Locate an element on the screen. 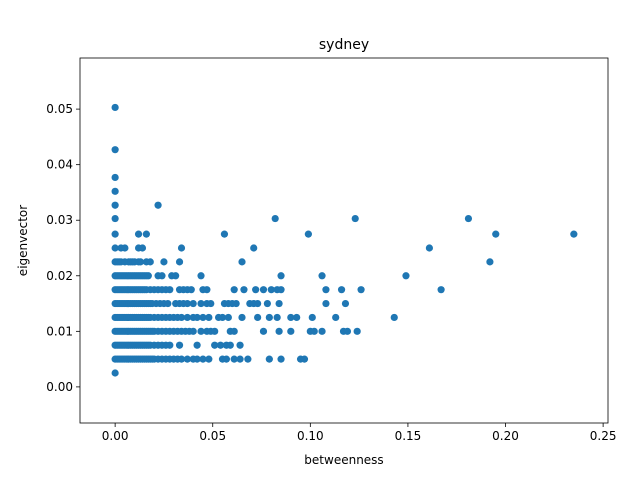  x-tick-label: 0.25 is located at coordinates (603, 436).